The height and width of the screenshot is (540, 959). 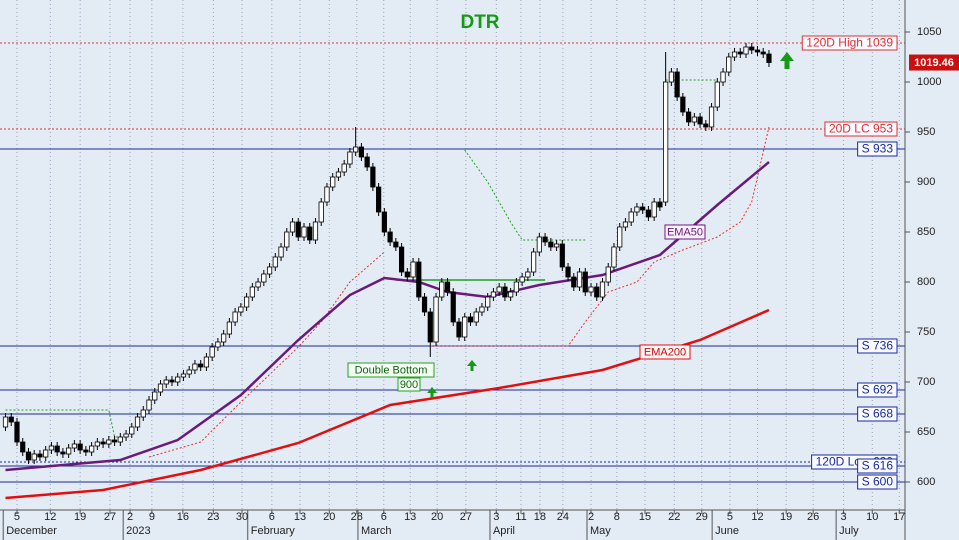 I want to click on month-label: April, so click(x=504, y=531).